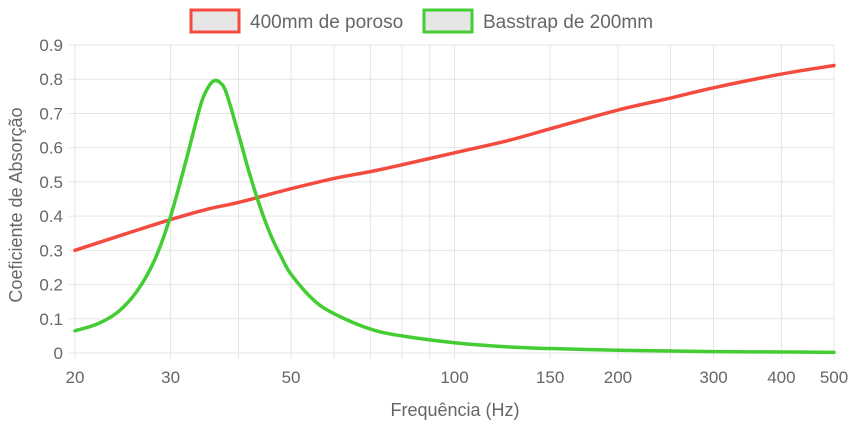 Image resolution: width=852 pixels, height=426 pixels. Describe the element at coordinates (454, 377) in the screenshot. I see `x-tick-label: 100` at that location.